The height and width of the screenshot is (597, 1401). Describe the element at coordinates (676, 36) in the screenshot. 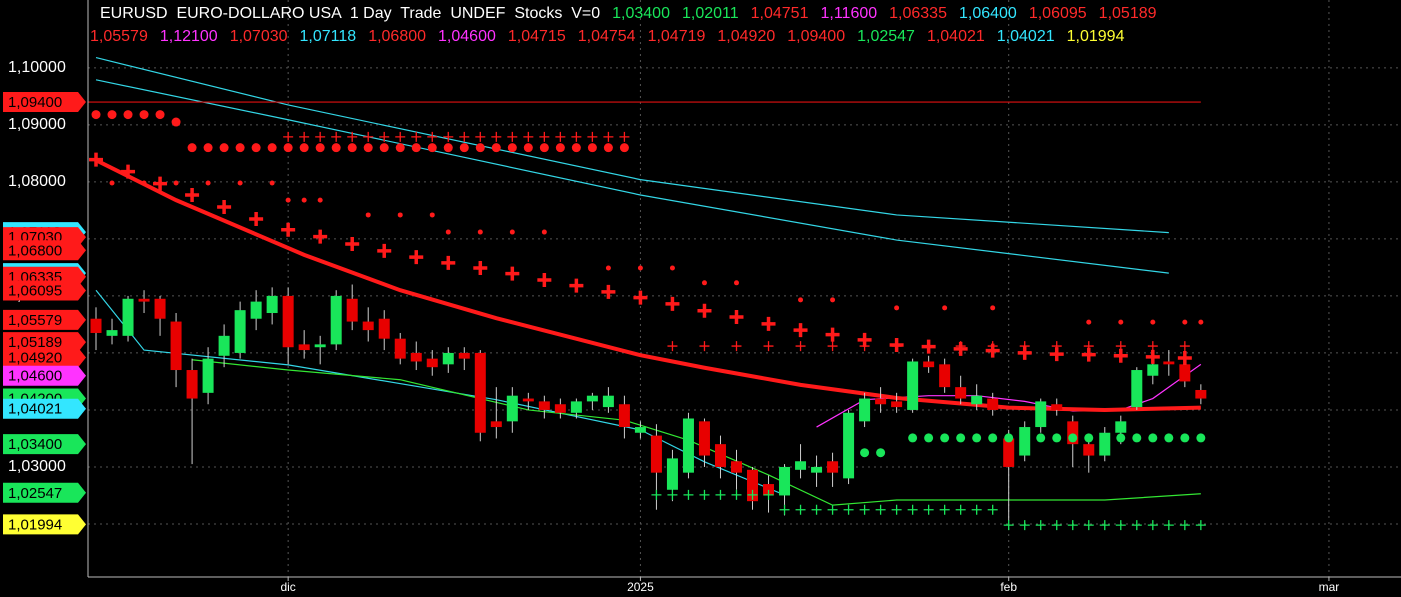

I see `header-value: 1,04719` at that location.